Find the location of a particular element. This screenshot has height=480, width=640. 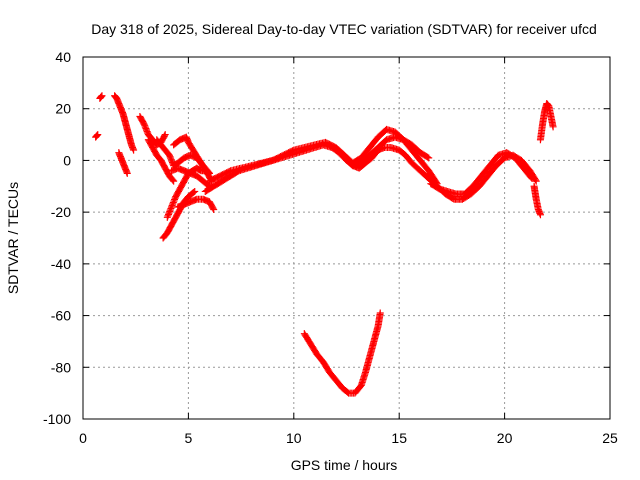

series-seg-r is located at coordinates (546, 122).